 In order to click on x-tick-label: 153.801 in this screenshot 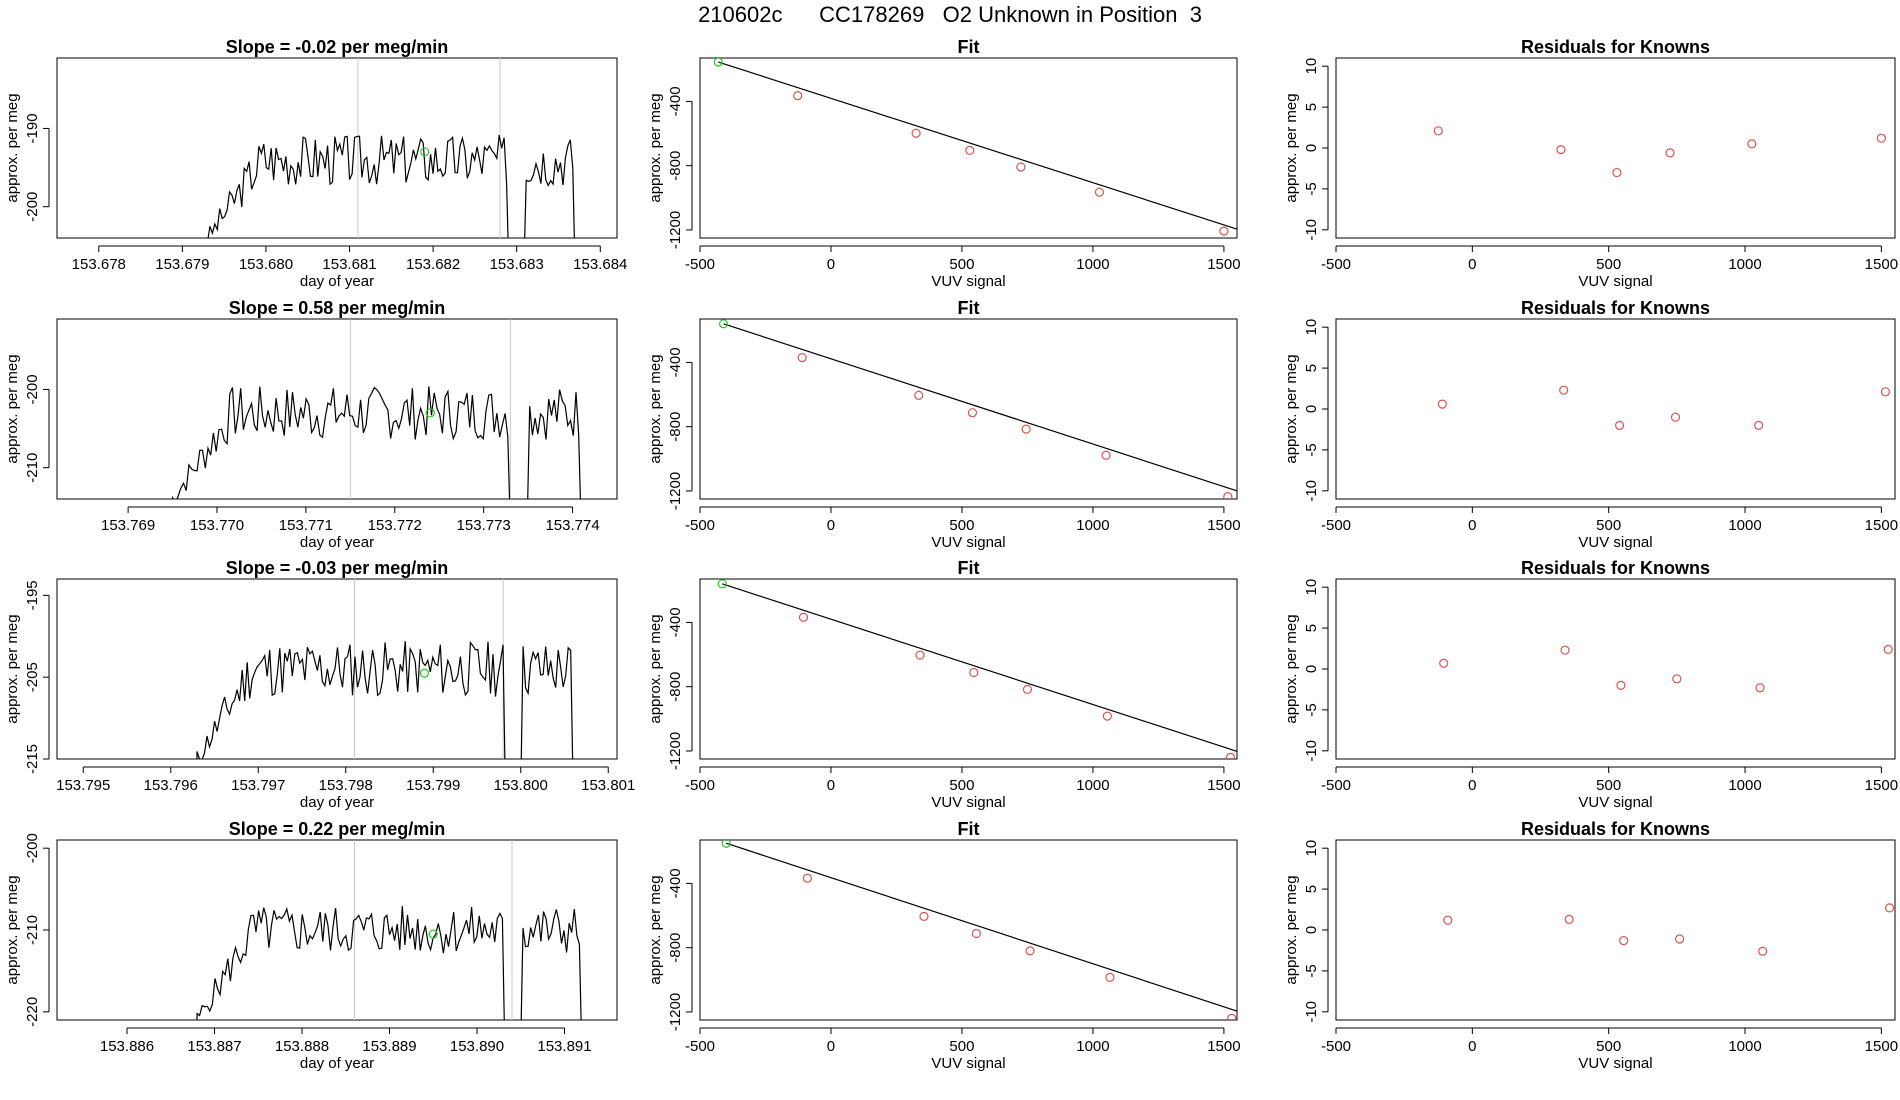, I will do `click(608, 785)`.